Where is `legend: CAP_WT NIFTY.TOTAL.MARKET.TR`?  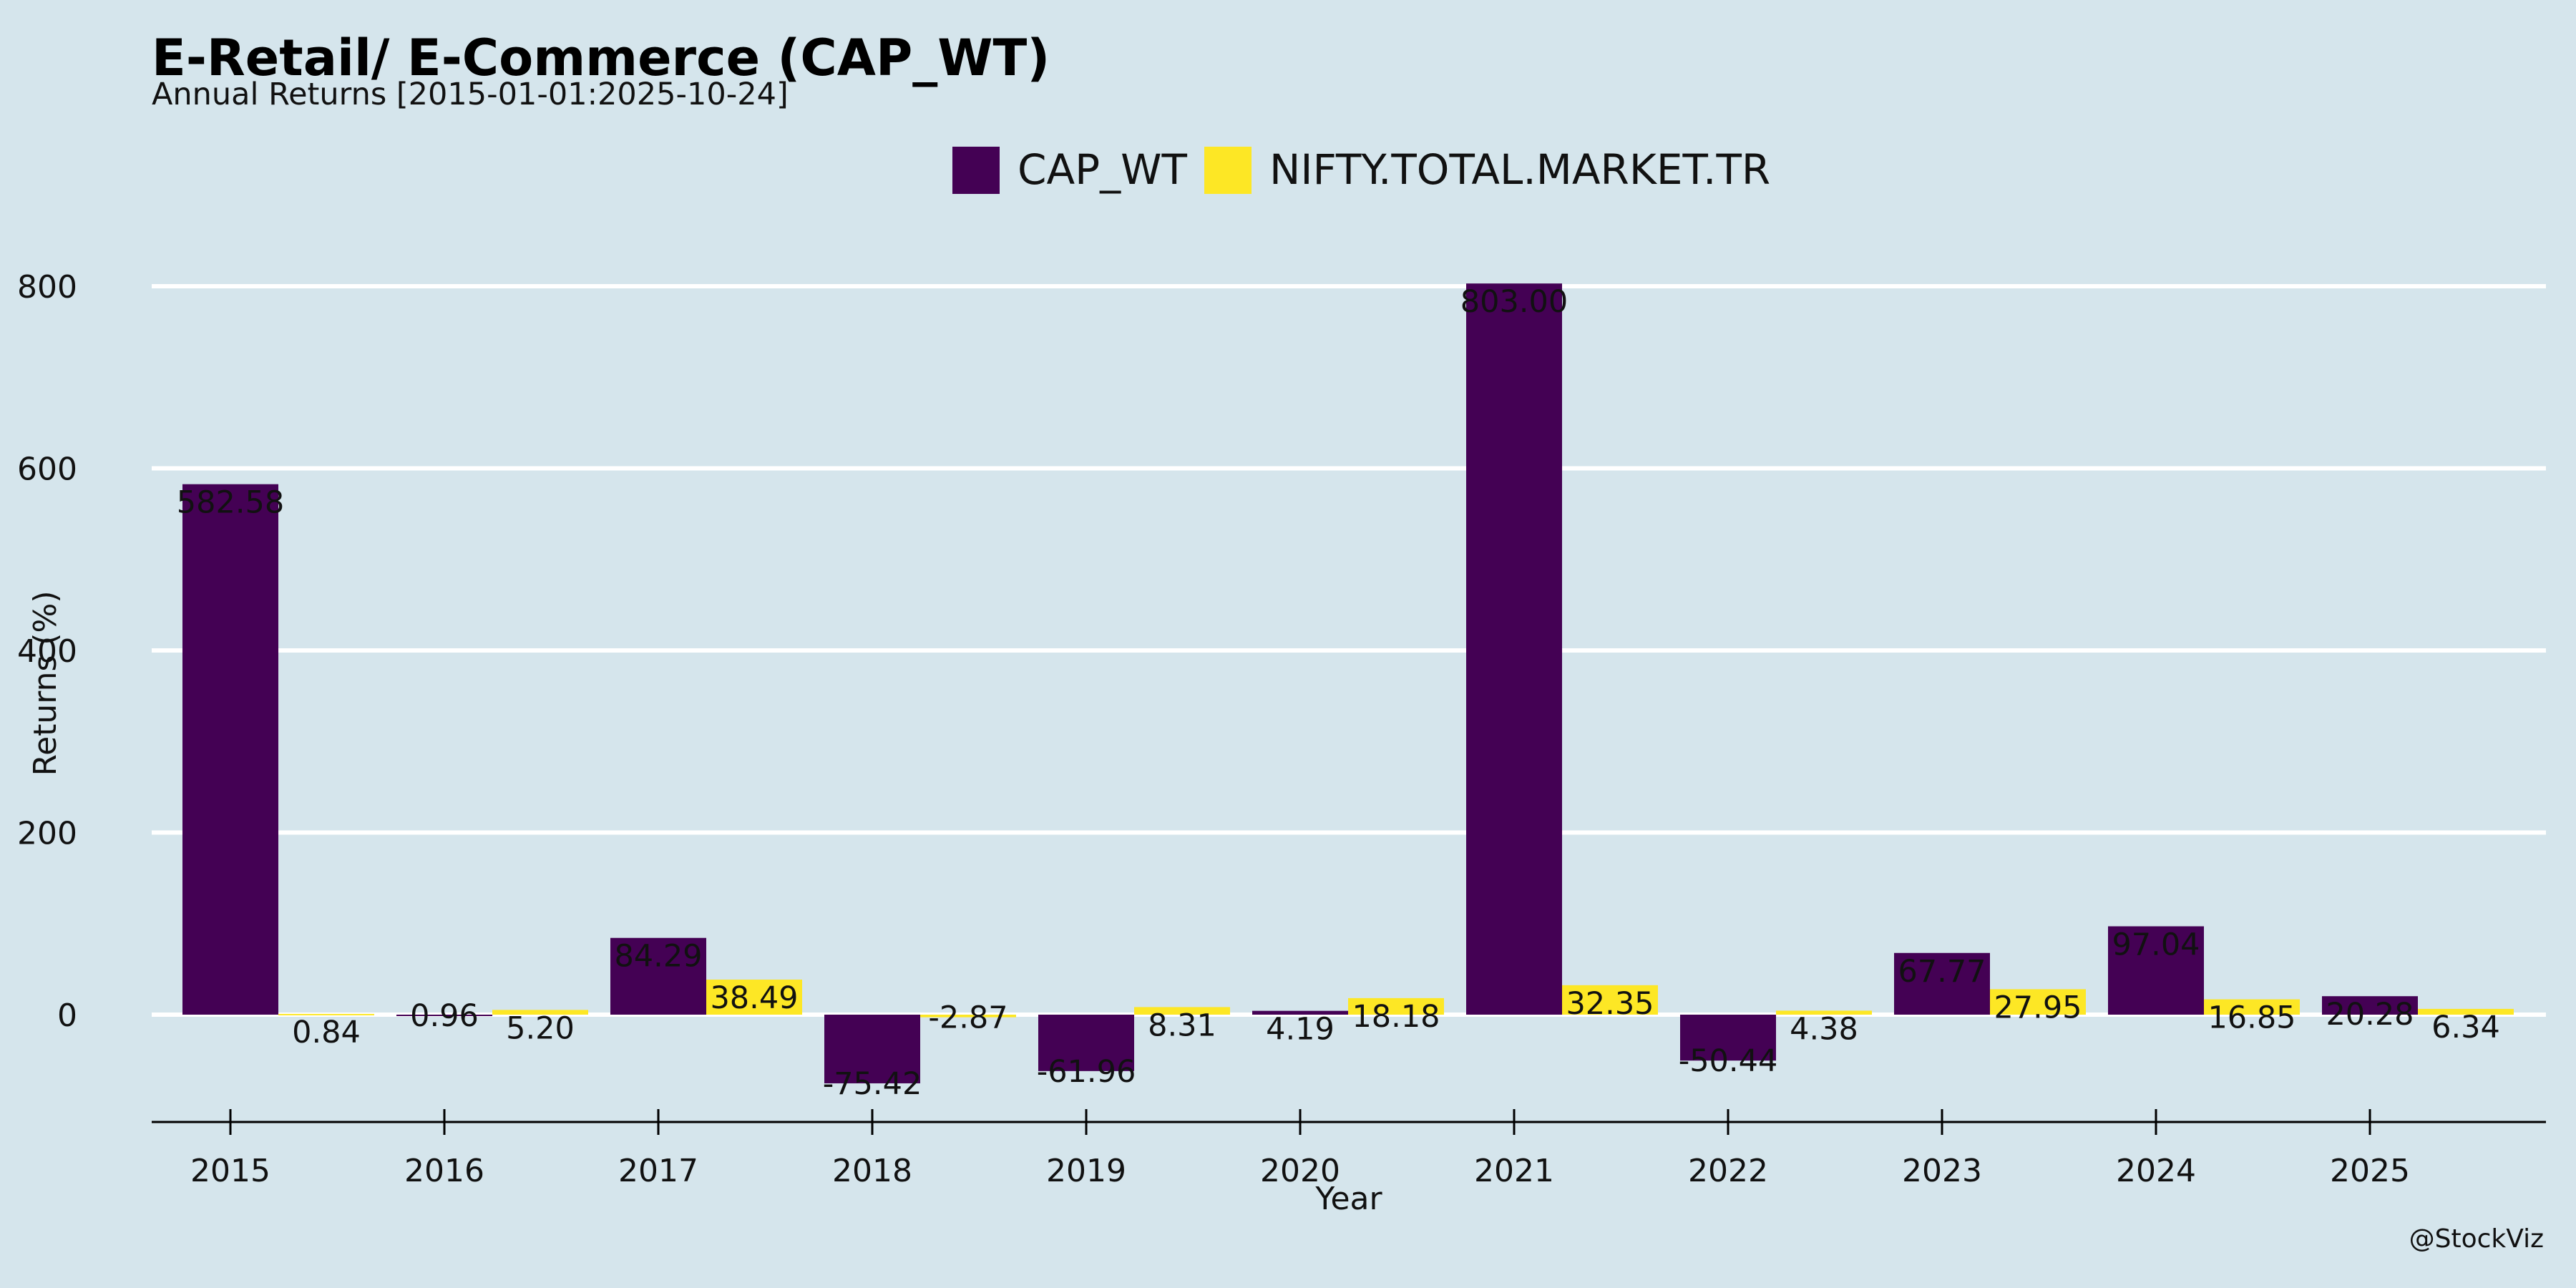 legend: CAP_WT NIFTY.TOTAL.MARKET.TR is located at coordinates (1361, 169).